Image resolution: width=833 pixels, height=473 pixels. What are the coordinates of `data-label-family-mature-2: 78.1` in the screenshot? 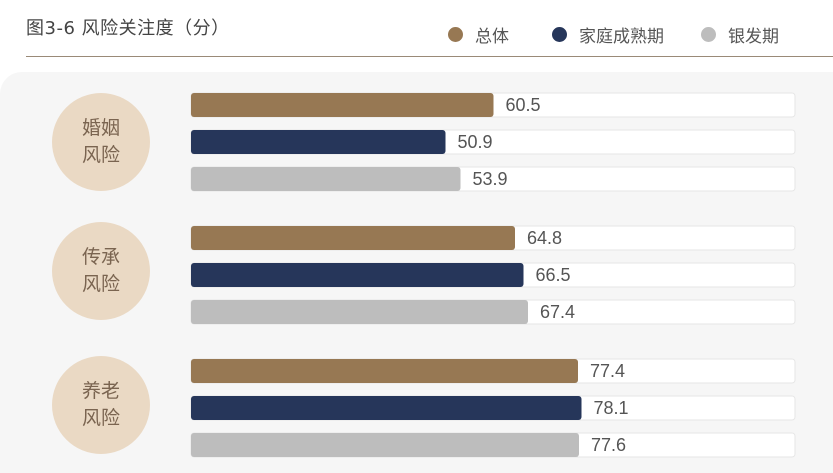 It's located at (611, 408).